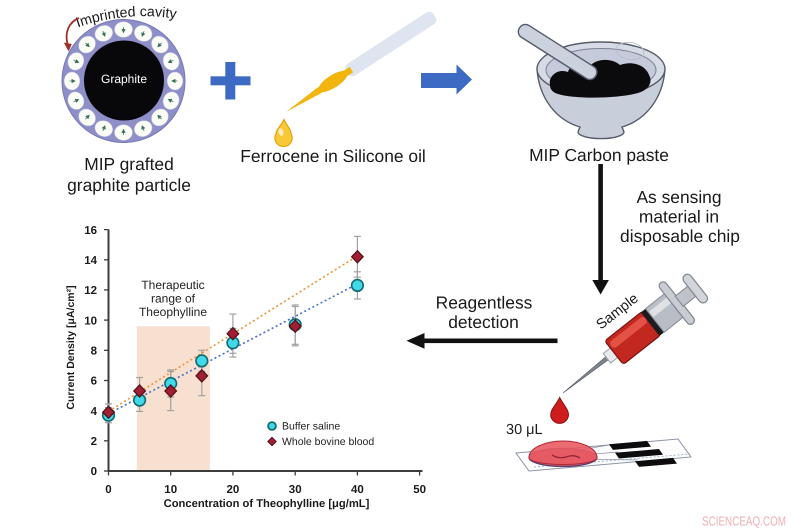  Describe the element at coordinates (233, 490) in the screenshot. I see `svg-text: 20` at that location.